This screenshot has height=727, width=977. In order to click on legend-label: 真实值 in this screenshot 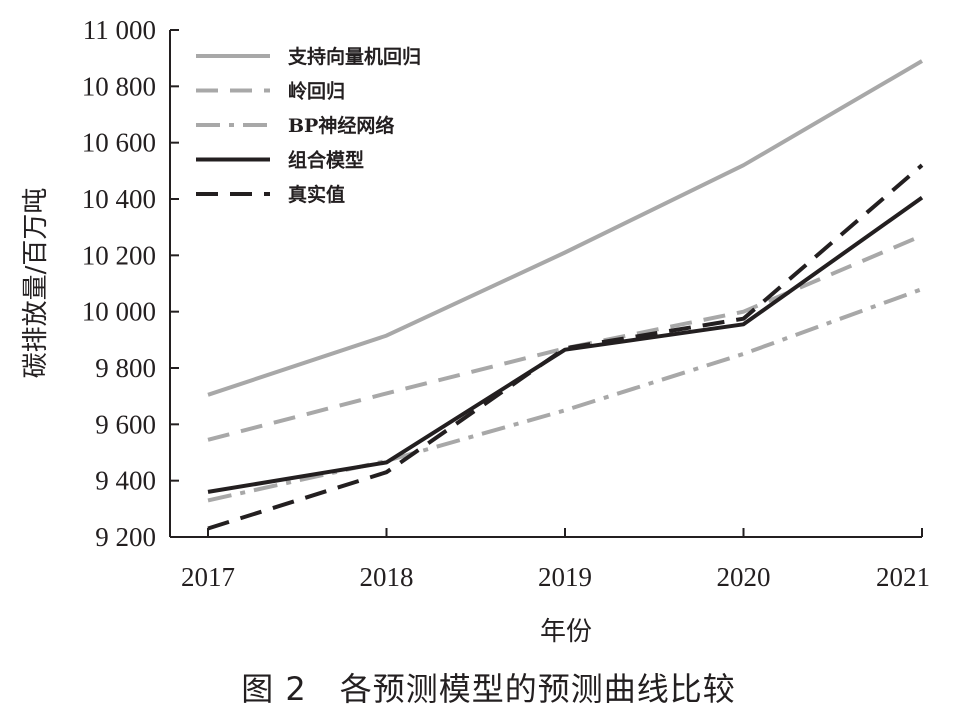, I will do `click(316, 194)`.